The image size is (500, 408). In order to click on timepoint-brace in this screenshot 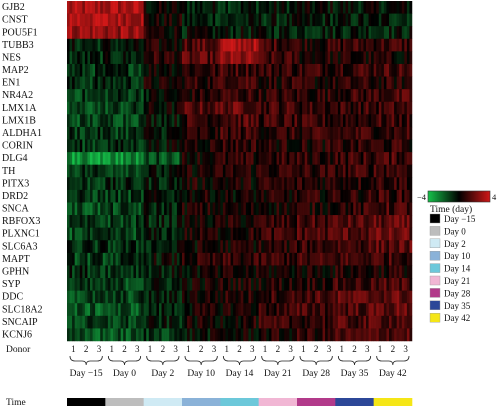, I will do `click(124, 360)`.